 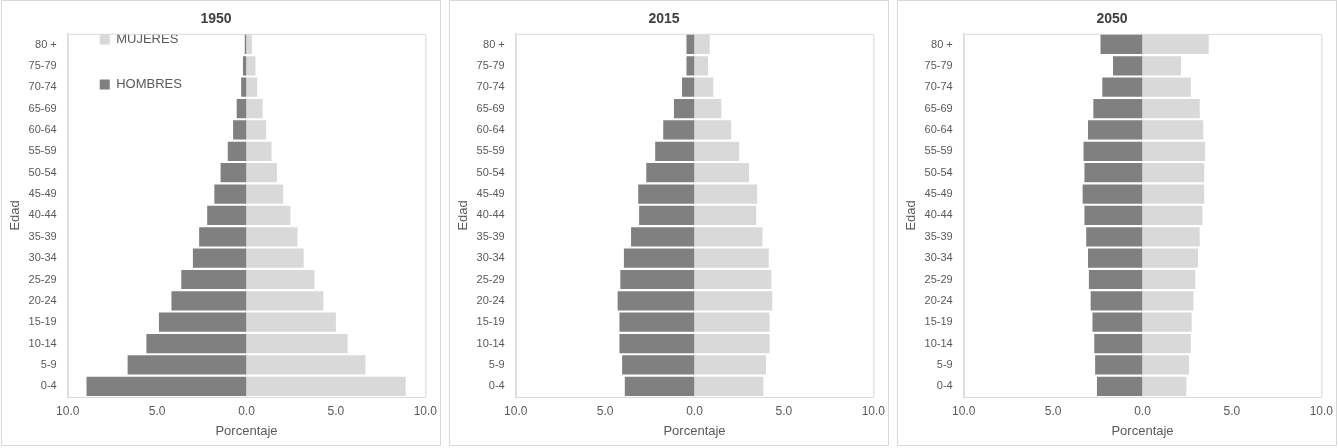 I want to click on y-axis-title: Edad, so click(x=15, y=215).